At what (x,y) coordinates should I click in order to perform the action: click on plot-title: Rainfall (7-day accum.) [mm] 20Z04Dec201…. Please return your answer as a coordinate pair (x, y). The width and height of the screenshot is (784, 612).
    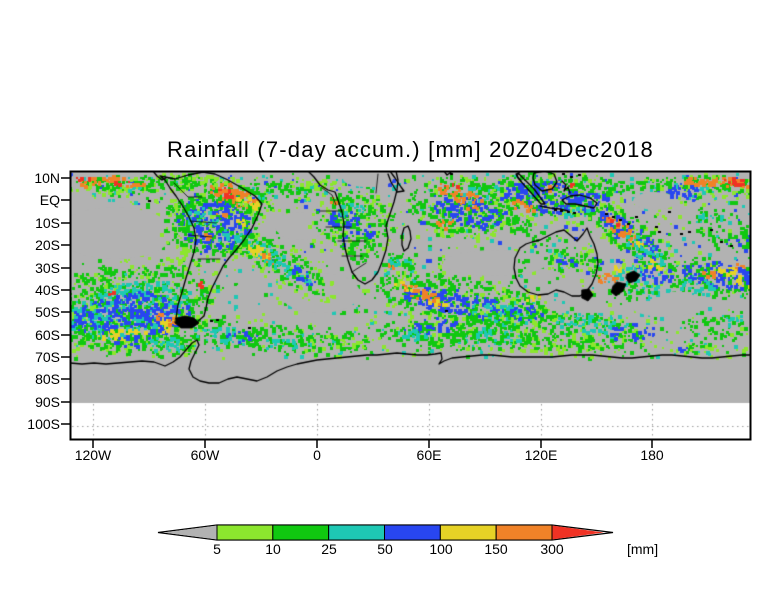
    Looking at the image, I should click on (410, 149).